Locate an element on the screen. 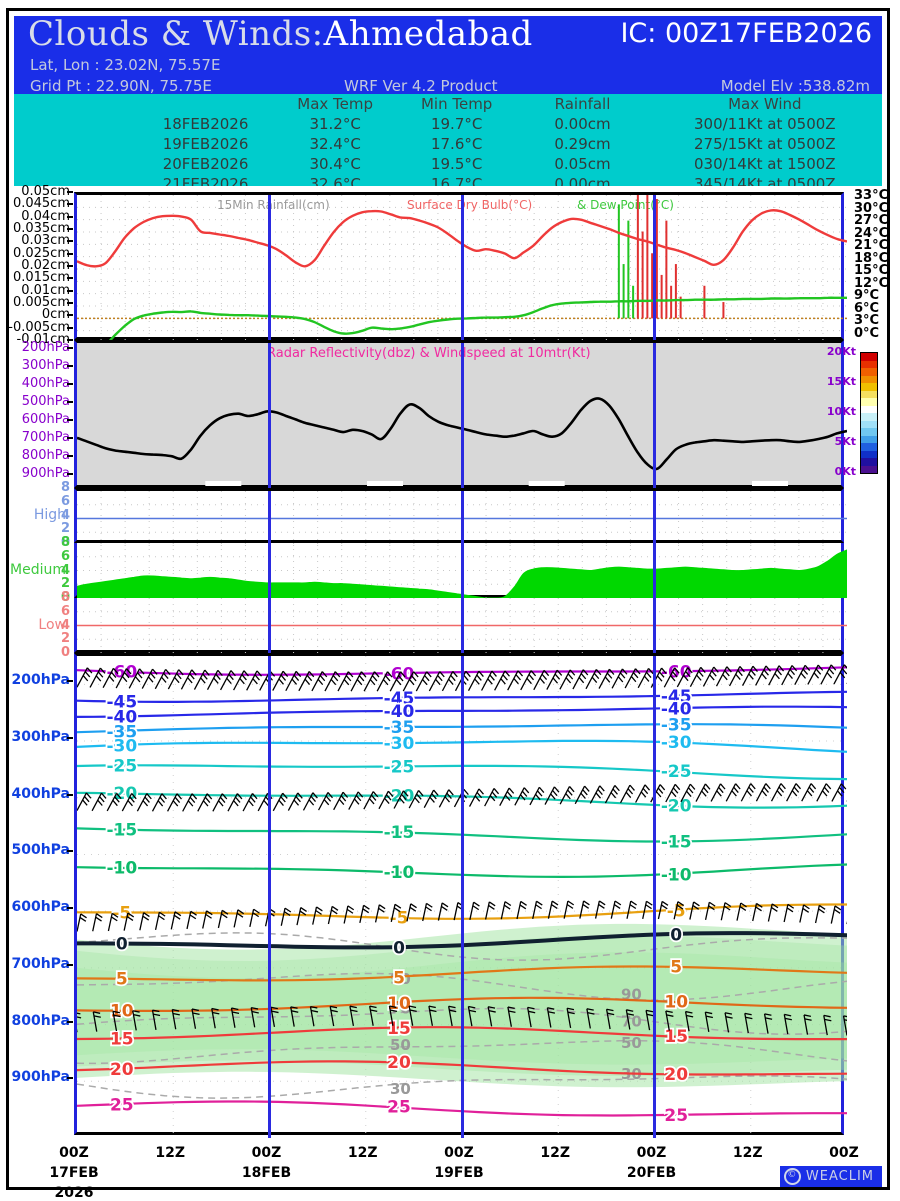 Image resolution: width=900 pixels, height=1201 pixels. page-title: Clouds & Winds:Ahmedabad is located at coordinates (280, 34).